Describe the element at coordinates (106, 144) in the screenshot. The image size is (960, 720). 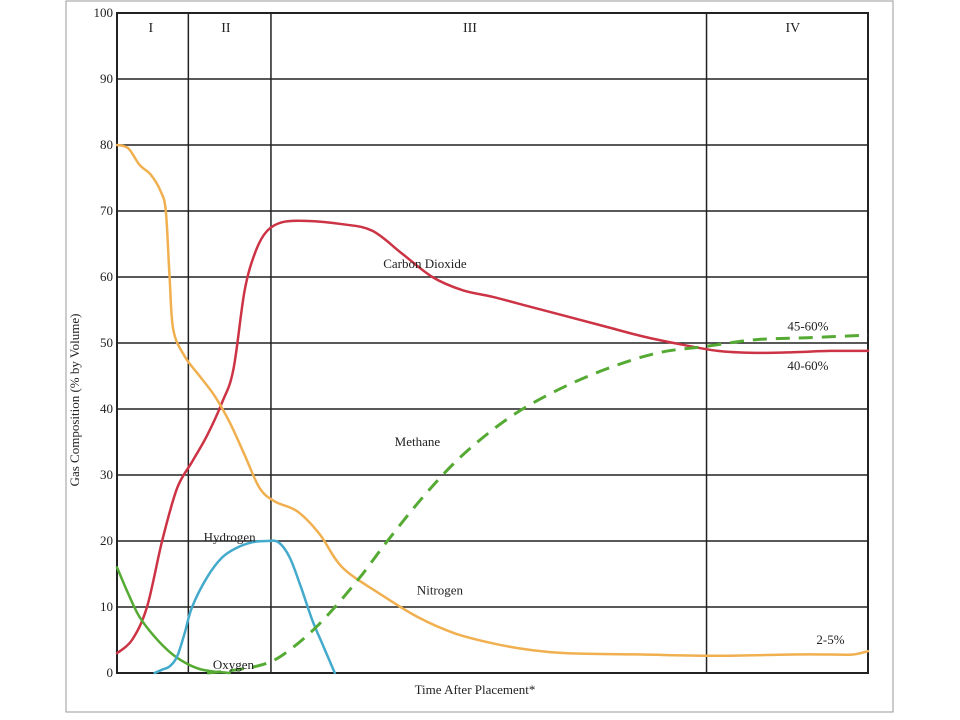
I see `y-tick-label: 80` at that location.